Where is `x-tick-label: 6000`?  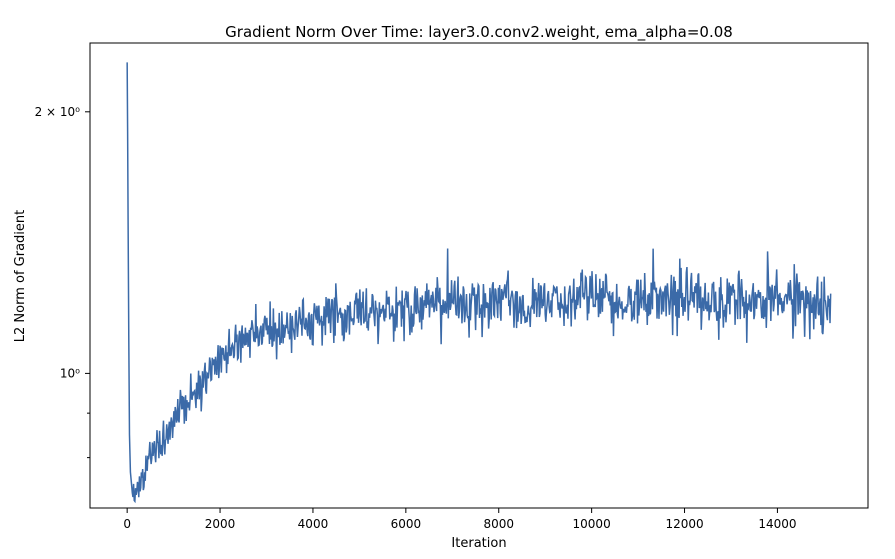 x-tick-label: 6000 is located at coordinates (406, 524).